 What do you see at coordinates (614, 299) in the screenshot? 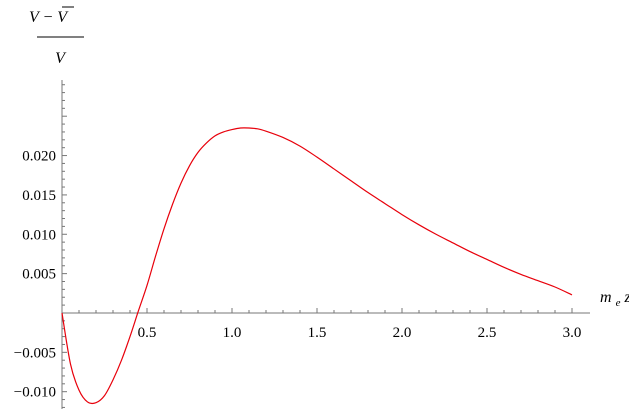
I see `x-axis-label: m e z` at bounding box center [614, 299].